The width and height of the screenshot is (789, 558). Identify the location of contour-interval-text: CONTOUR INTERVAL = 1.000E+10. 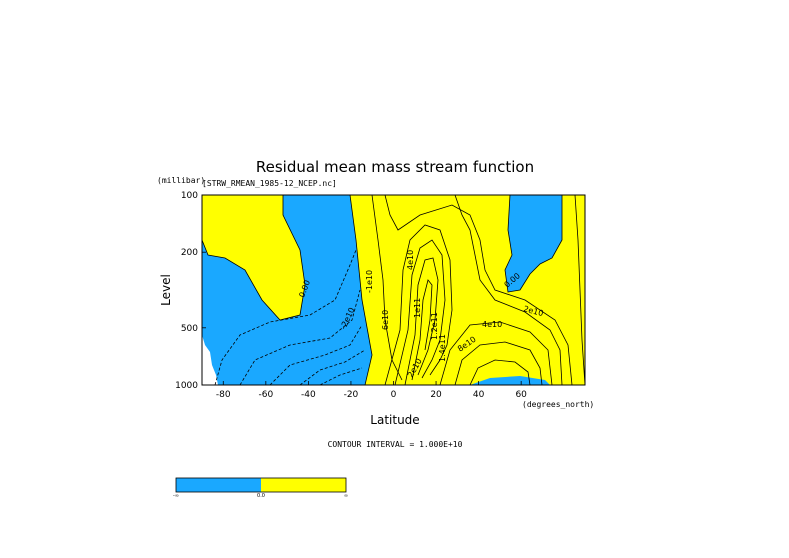
(395, 444).